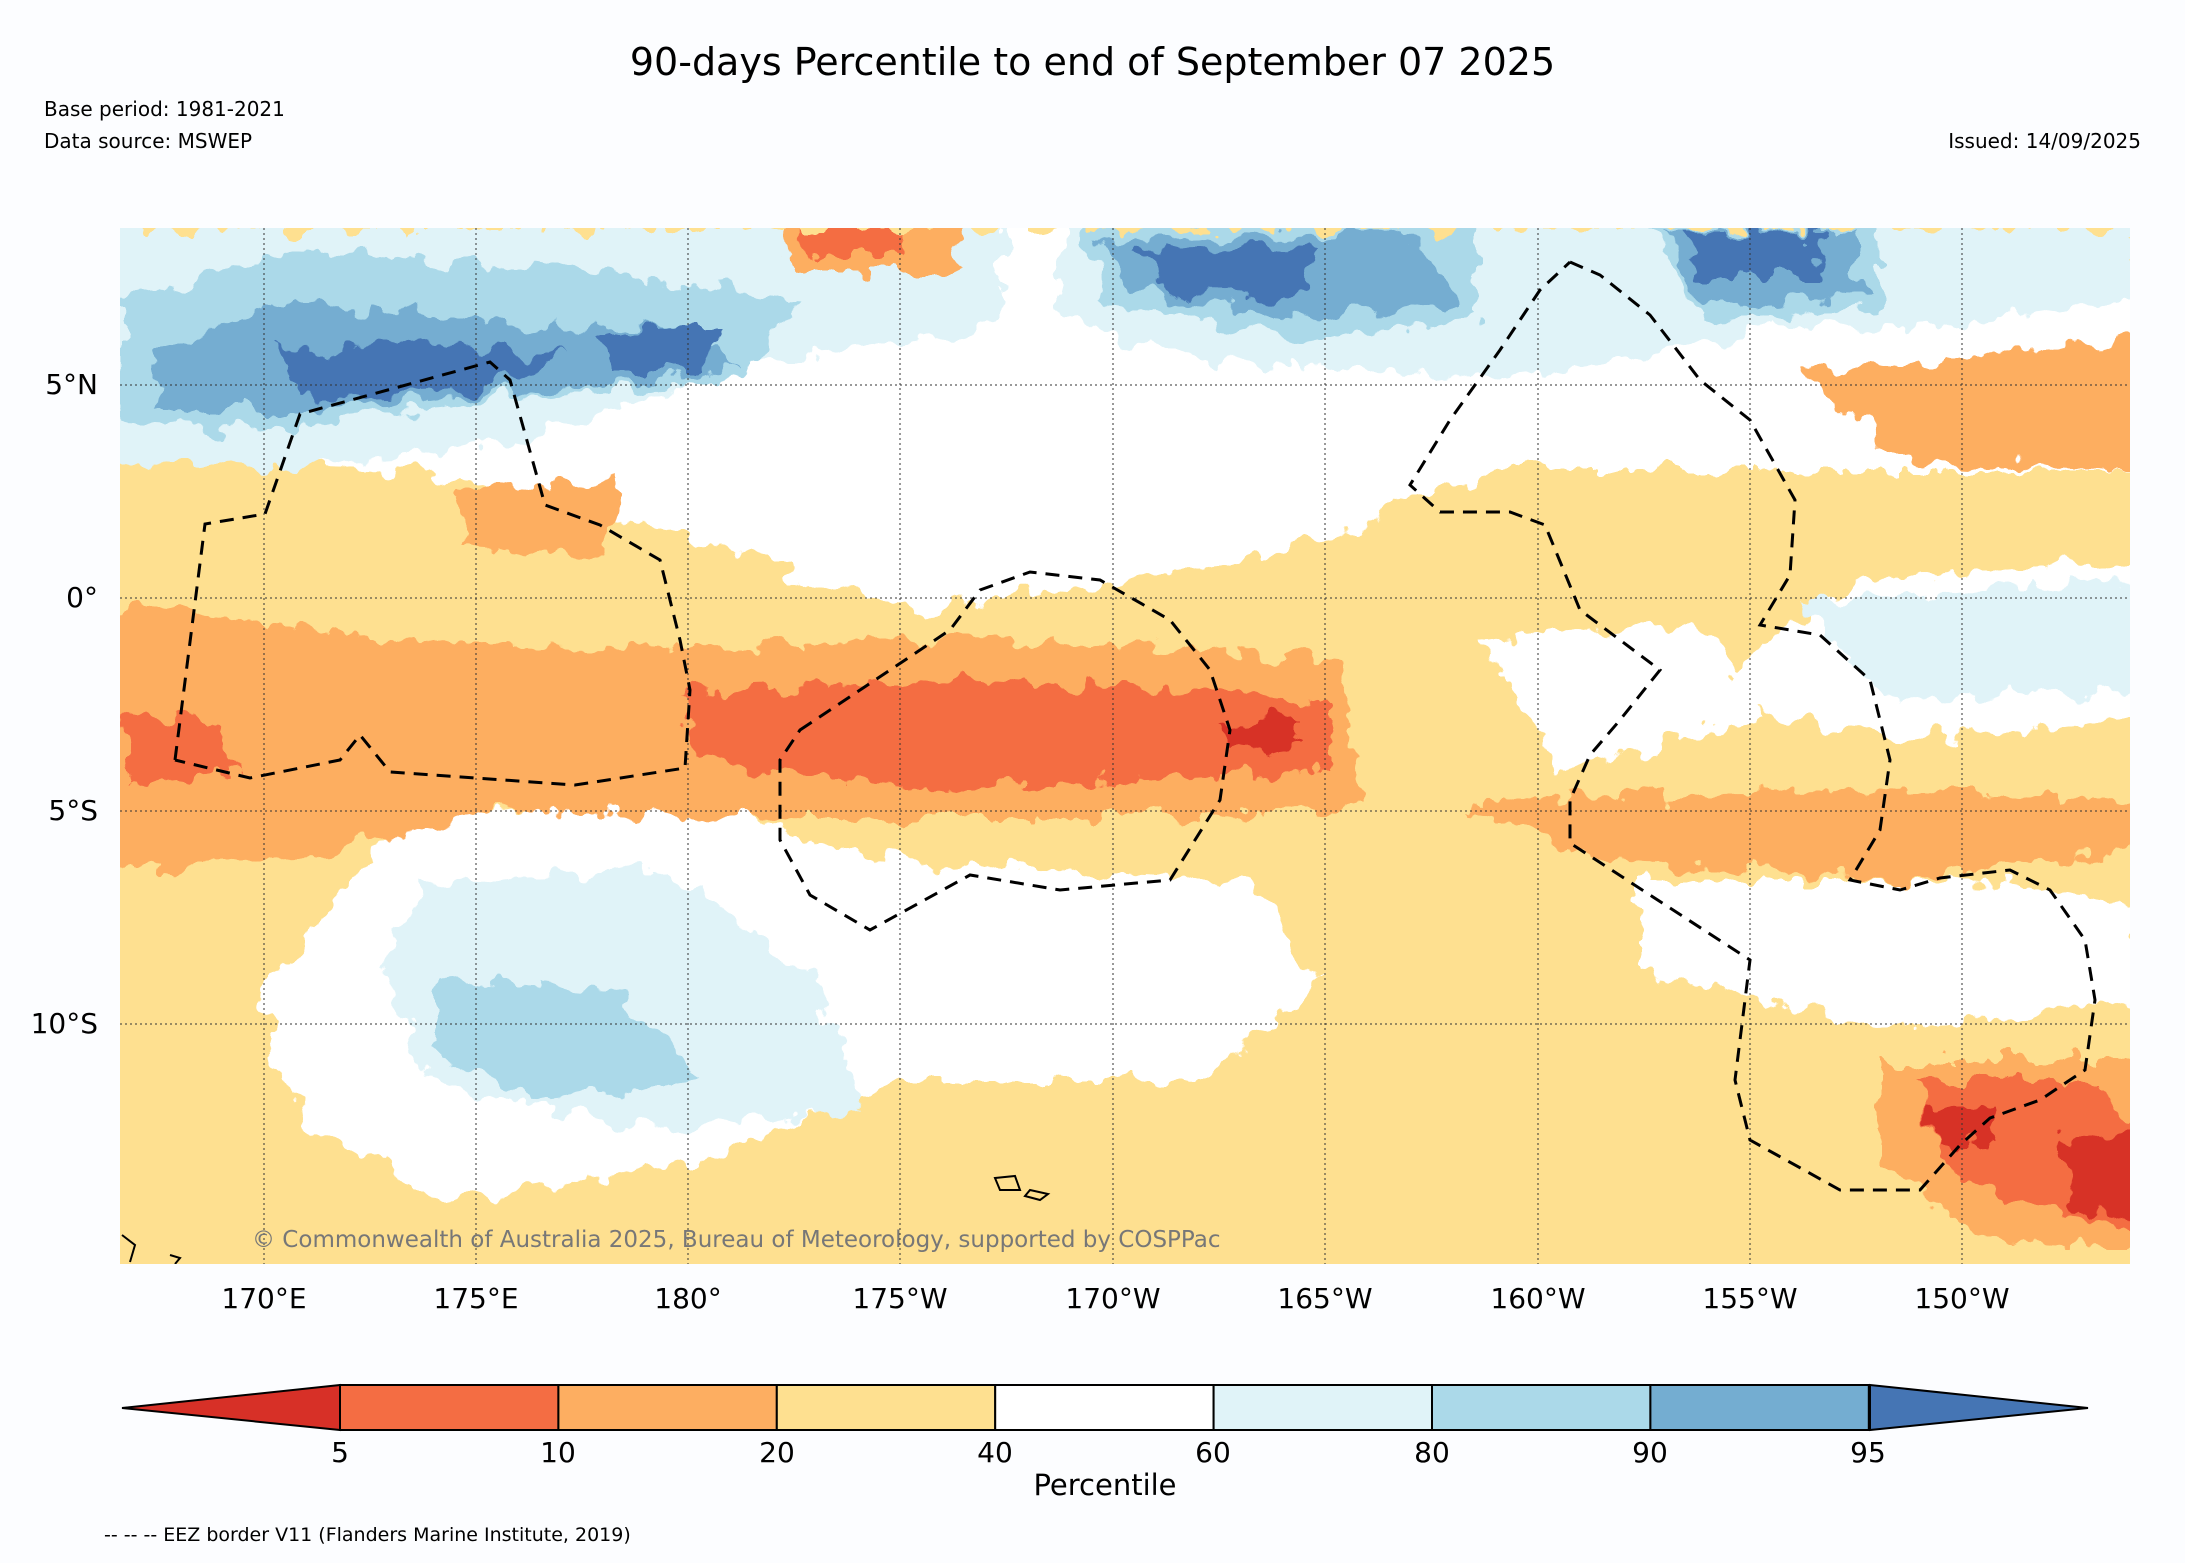  Describe the element at coordinates (1979, 1407) in the screenshot. I see `colorbar-high-extend` at that location.